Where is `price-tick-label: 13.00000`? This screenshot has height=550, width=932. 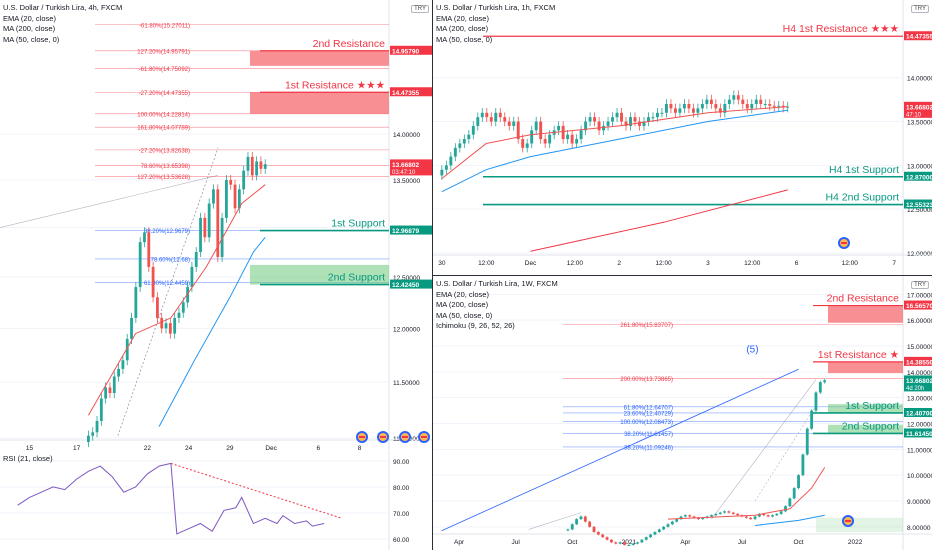
price-tick-label: 13.00000 is located at coordinates (919, 166).